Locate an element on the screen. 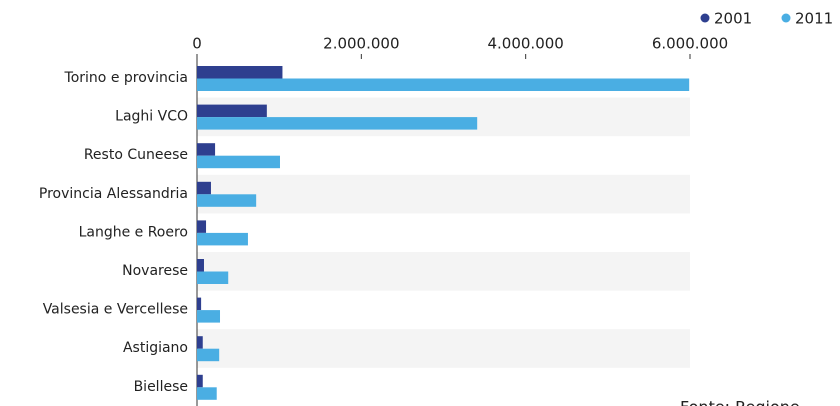 The width and height of the screenshot is (840, 406). y-tick-label: Provincia Alessandria is located at coordinates (113, 194).